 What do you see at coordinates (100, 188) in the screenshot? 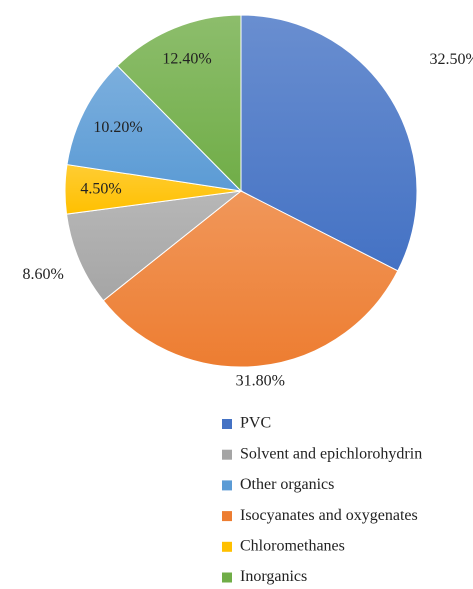
I see `data-label: 4.50%` at bounding box center [100, 188].